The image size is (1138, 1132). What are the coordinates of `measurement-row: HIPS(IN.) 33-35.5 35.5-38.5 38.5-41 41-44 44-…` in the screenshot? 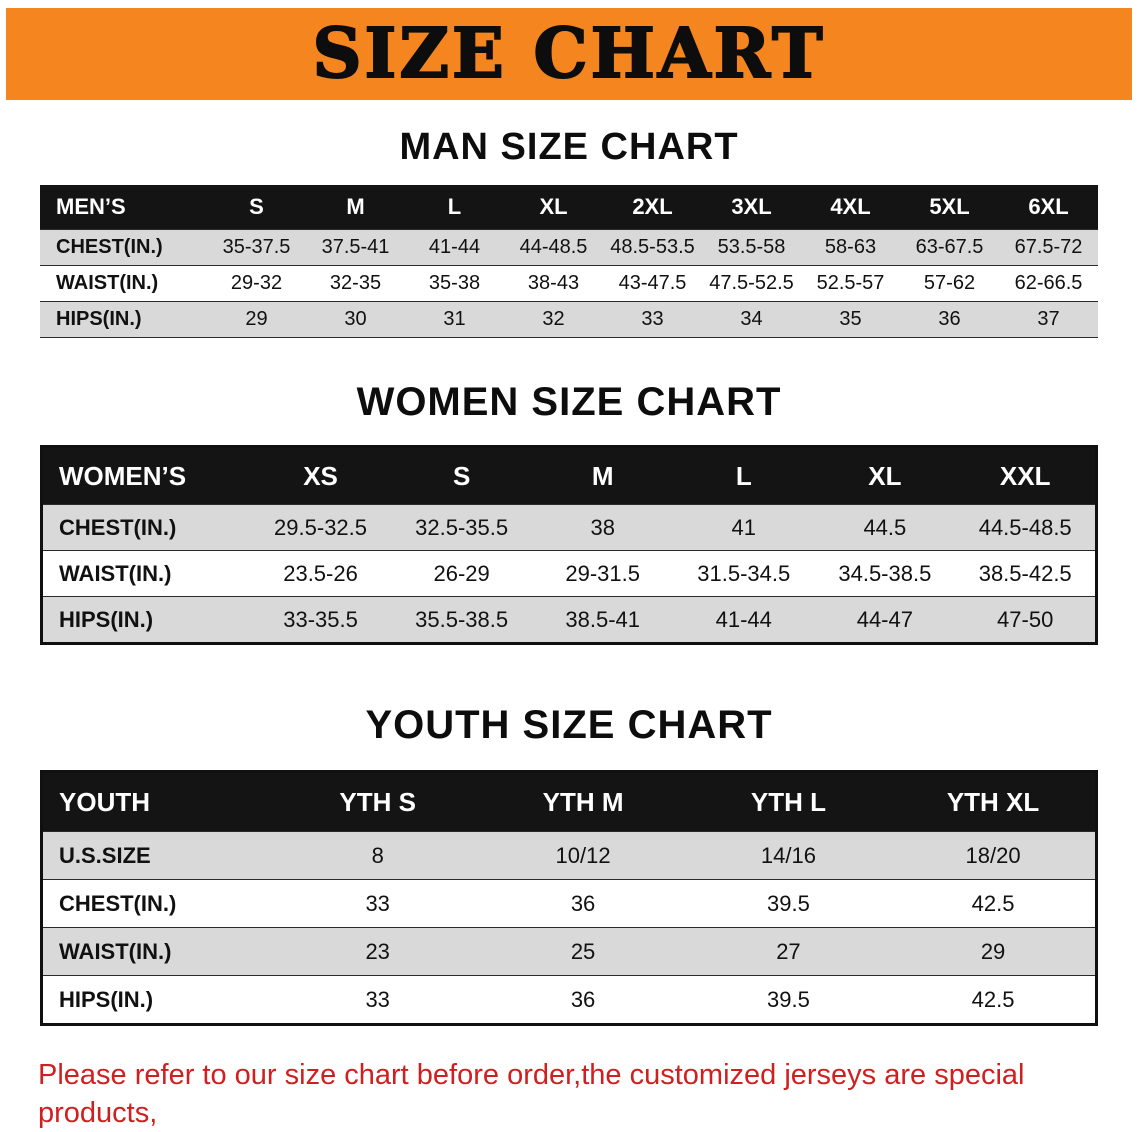 It's located at (569, 620).